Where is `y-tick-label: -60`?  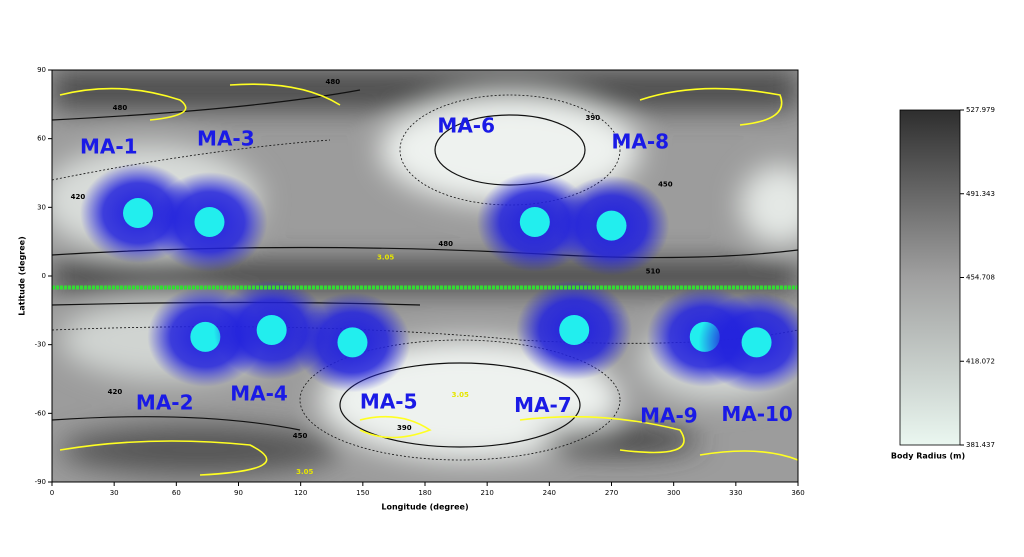 y-tick-label: -60 is located at coordinates (40, 413).